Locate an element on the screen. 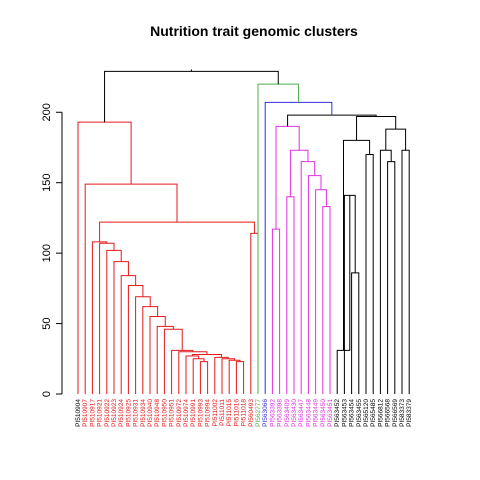 The width and height of the screenshot is (480, 480). leaf-label: PI510972 is located at coordinates (179, 413).